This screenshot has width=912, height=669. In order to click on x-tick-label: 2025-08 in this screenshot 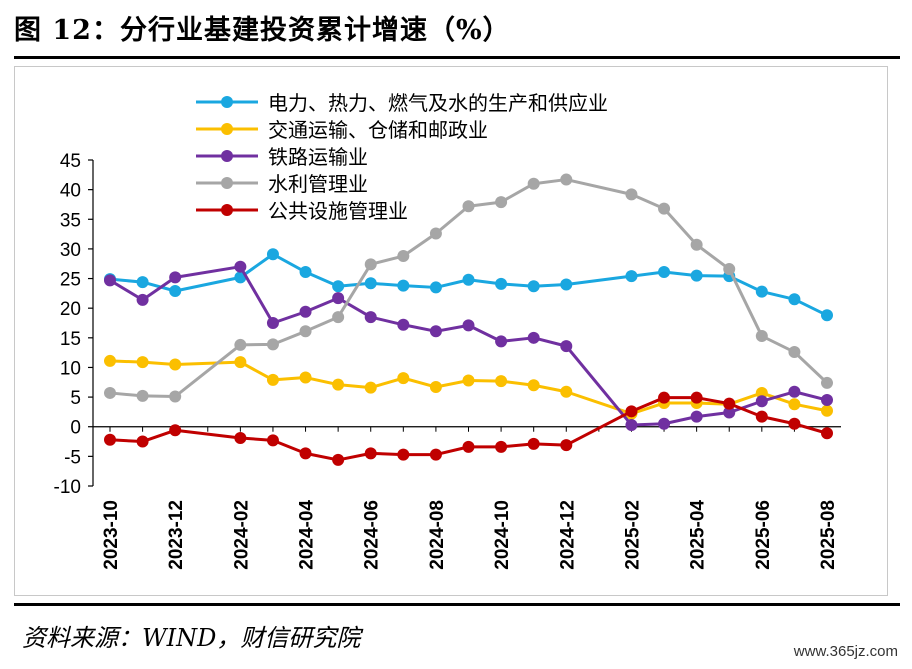, I will do `click(828, 535)`.